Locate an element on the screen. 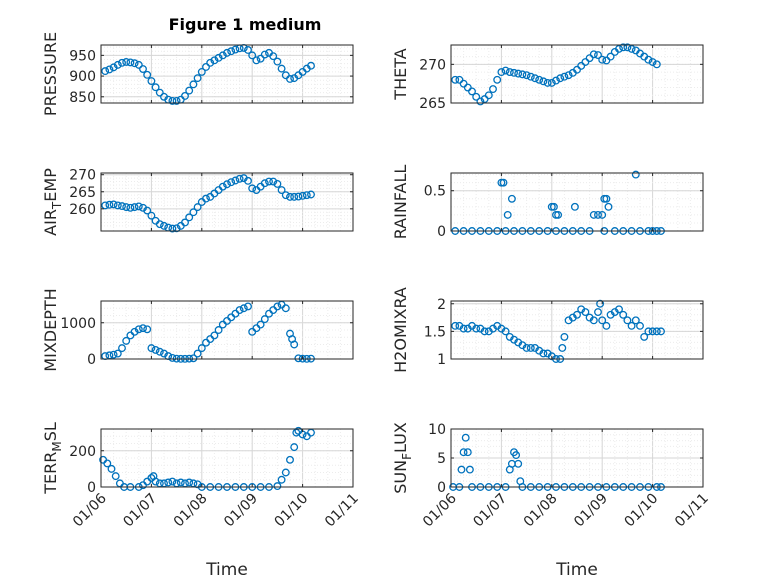 The height and width of the screenshot is (583, 778). x-tick-label: 01/08 is located at coordinates (191, 511).